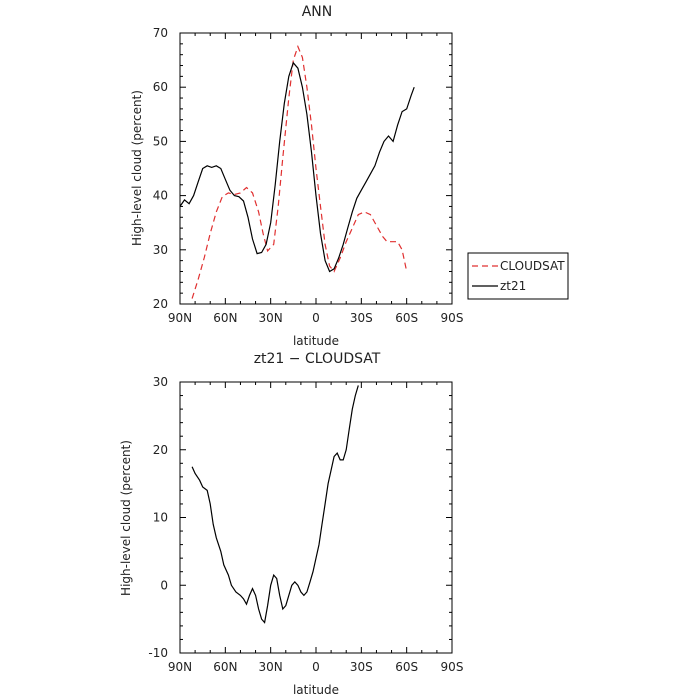 The width and height of the screenshot is (700, 700). I want to click on top-y-tick-label: 20, so click(160, 304).